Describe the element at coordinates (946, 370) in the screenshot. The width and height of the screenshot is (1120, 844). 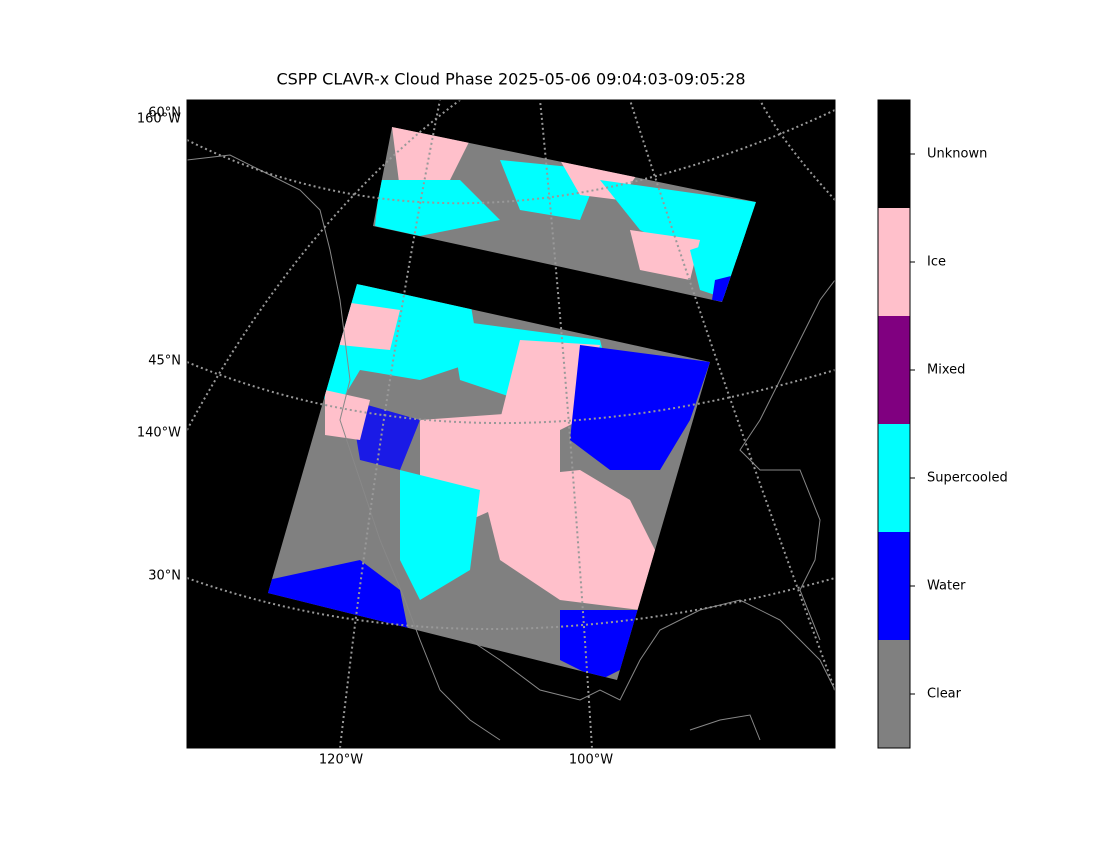
I see `colorbar-label: Mixed` at that location.